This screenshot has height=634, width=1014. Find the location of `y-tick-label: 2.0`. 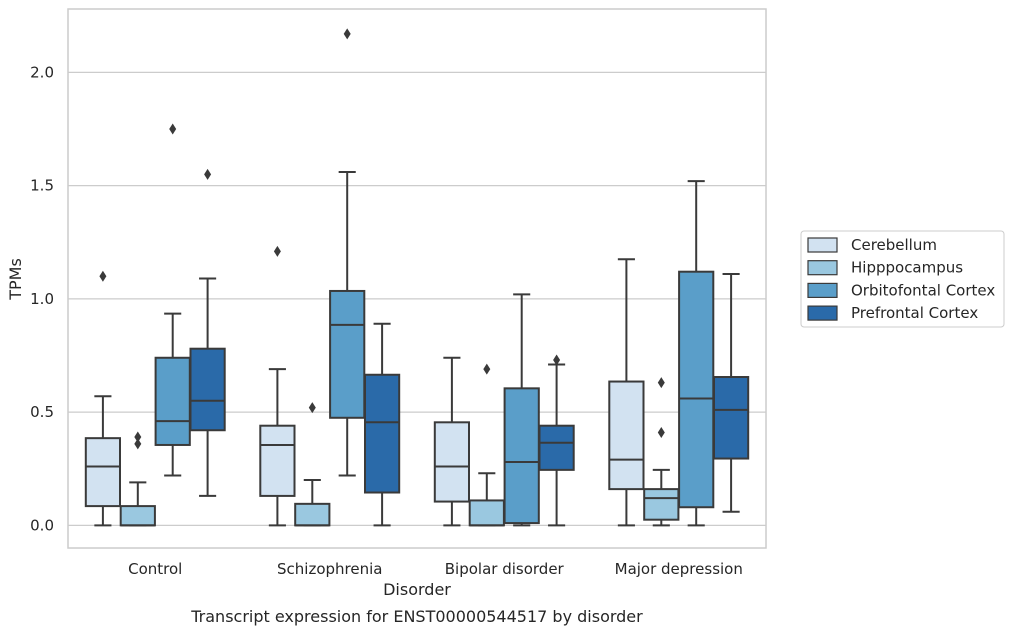

y-tick-label: 2.0 is located at coordinates (42, 72).